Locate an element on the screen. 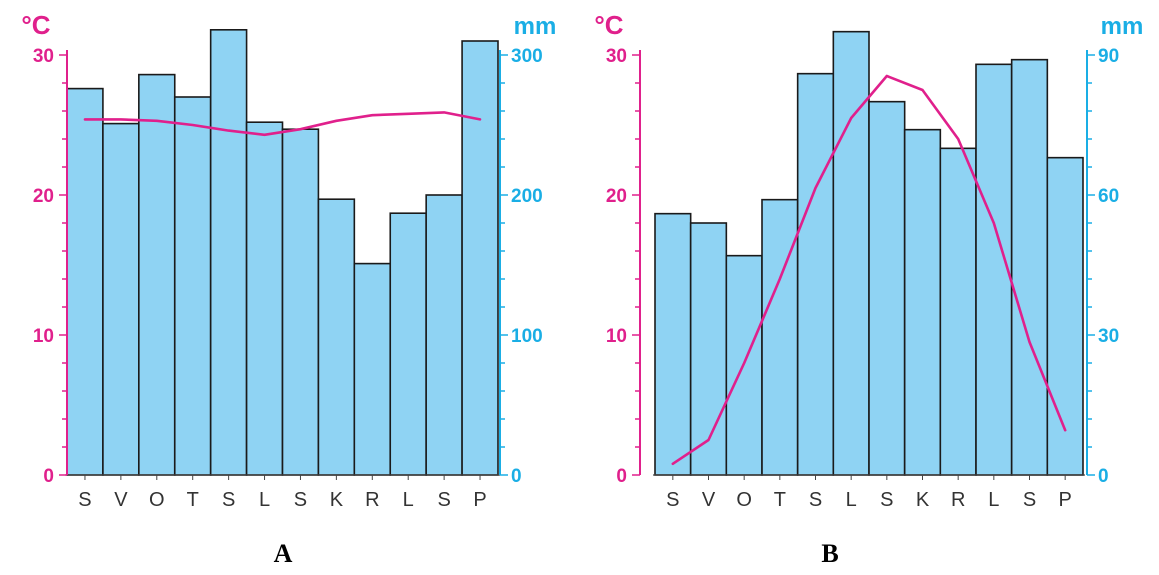 Image resolution: width=1159 pixels, height=575 pixels. chart-a-month-label: T is located at coordinates (193, 500).